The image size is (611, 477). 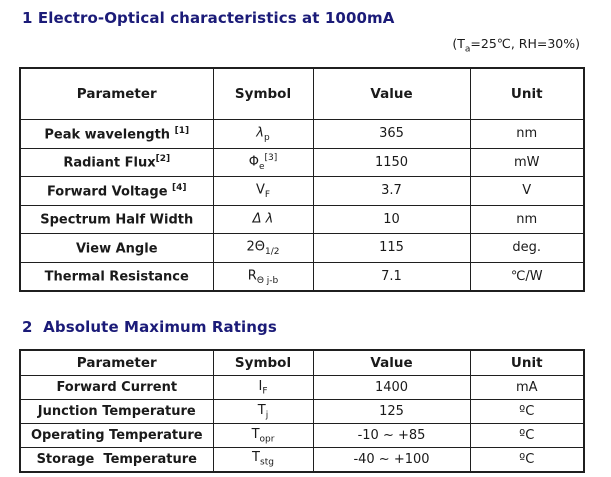 What do you see at coordinates (109, 191) in the screenshot?
I see `param-text: Forward Voltage` at bounding box center [109, 191].